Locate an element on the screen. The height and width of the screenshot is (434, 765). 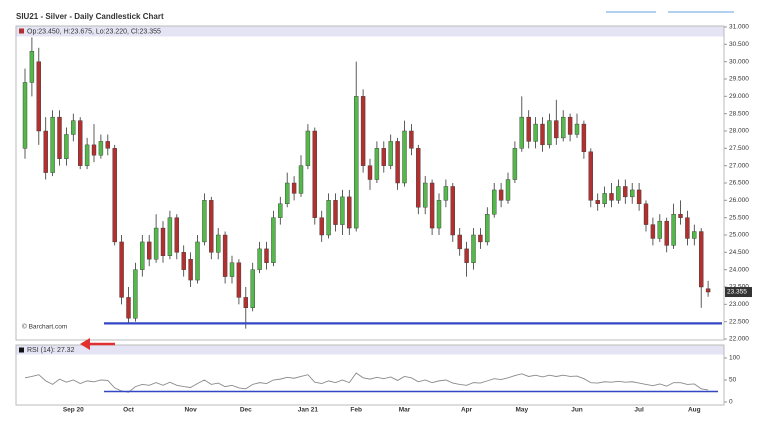
rsi-tick-label: 100 is located at coordinates (734, 358).